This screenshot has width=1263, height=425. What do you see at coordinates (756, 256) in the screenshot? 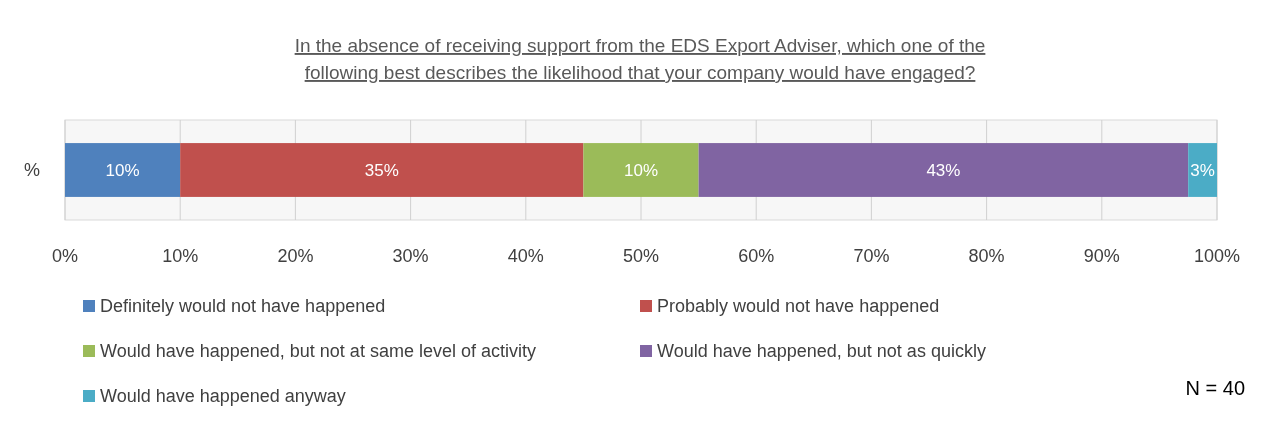
I see `x-tick-label: 60%` at bounding box center [756, 256].